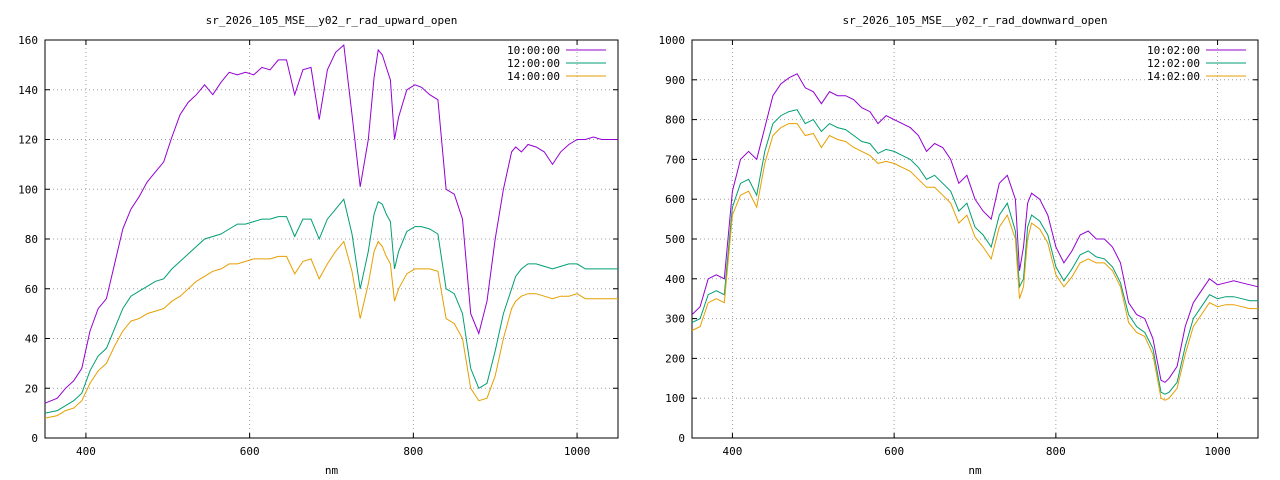 The width and height of the screenshot is (1280, 480). What do you see at coordinates (28, 40) in the screenshot?
I see `y-tick-label: 160` at bounding box center [28, 40].